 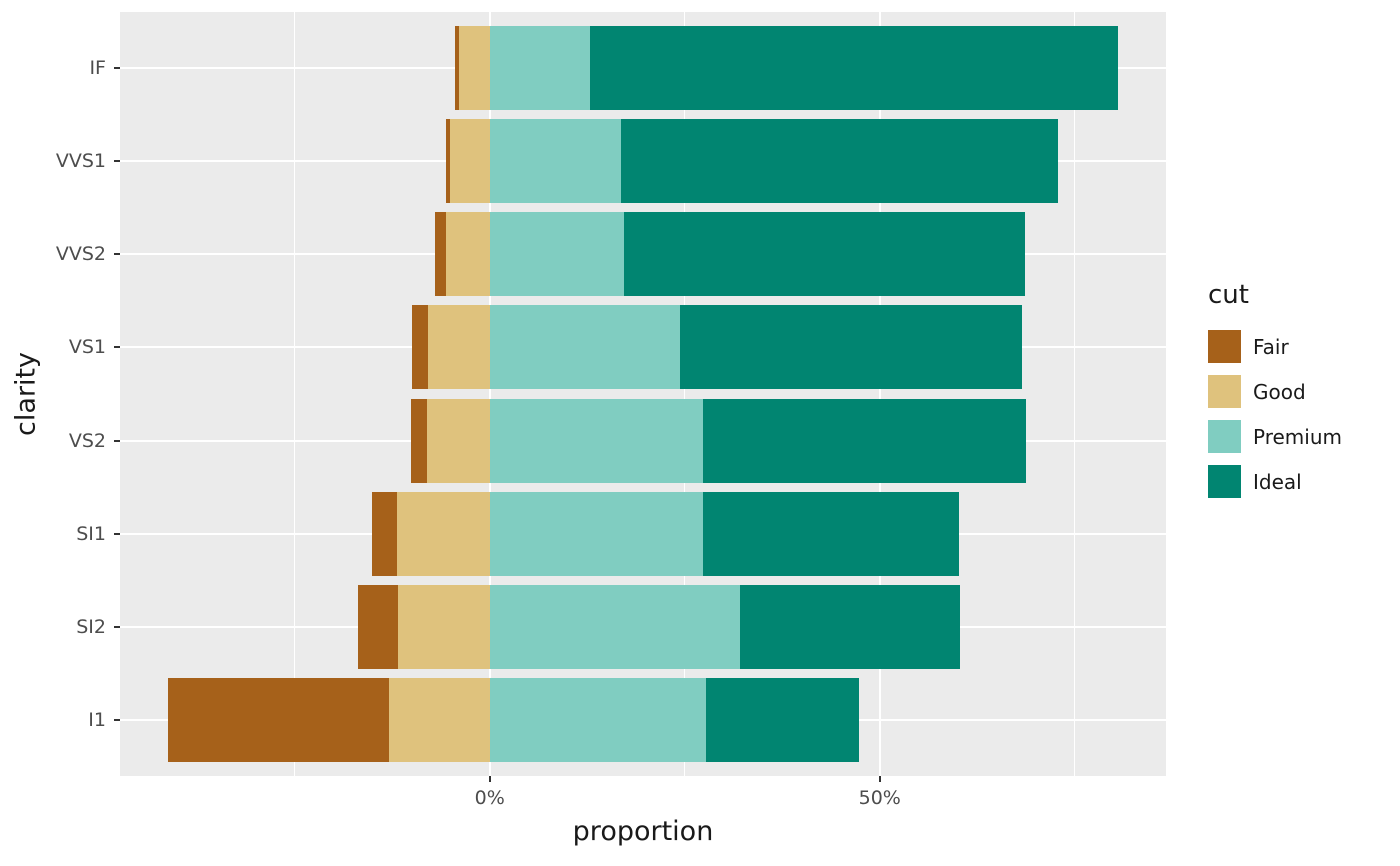 I want to click on legend-item-ideal: Ideal, so click(x=1275, y=481).